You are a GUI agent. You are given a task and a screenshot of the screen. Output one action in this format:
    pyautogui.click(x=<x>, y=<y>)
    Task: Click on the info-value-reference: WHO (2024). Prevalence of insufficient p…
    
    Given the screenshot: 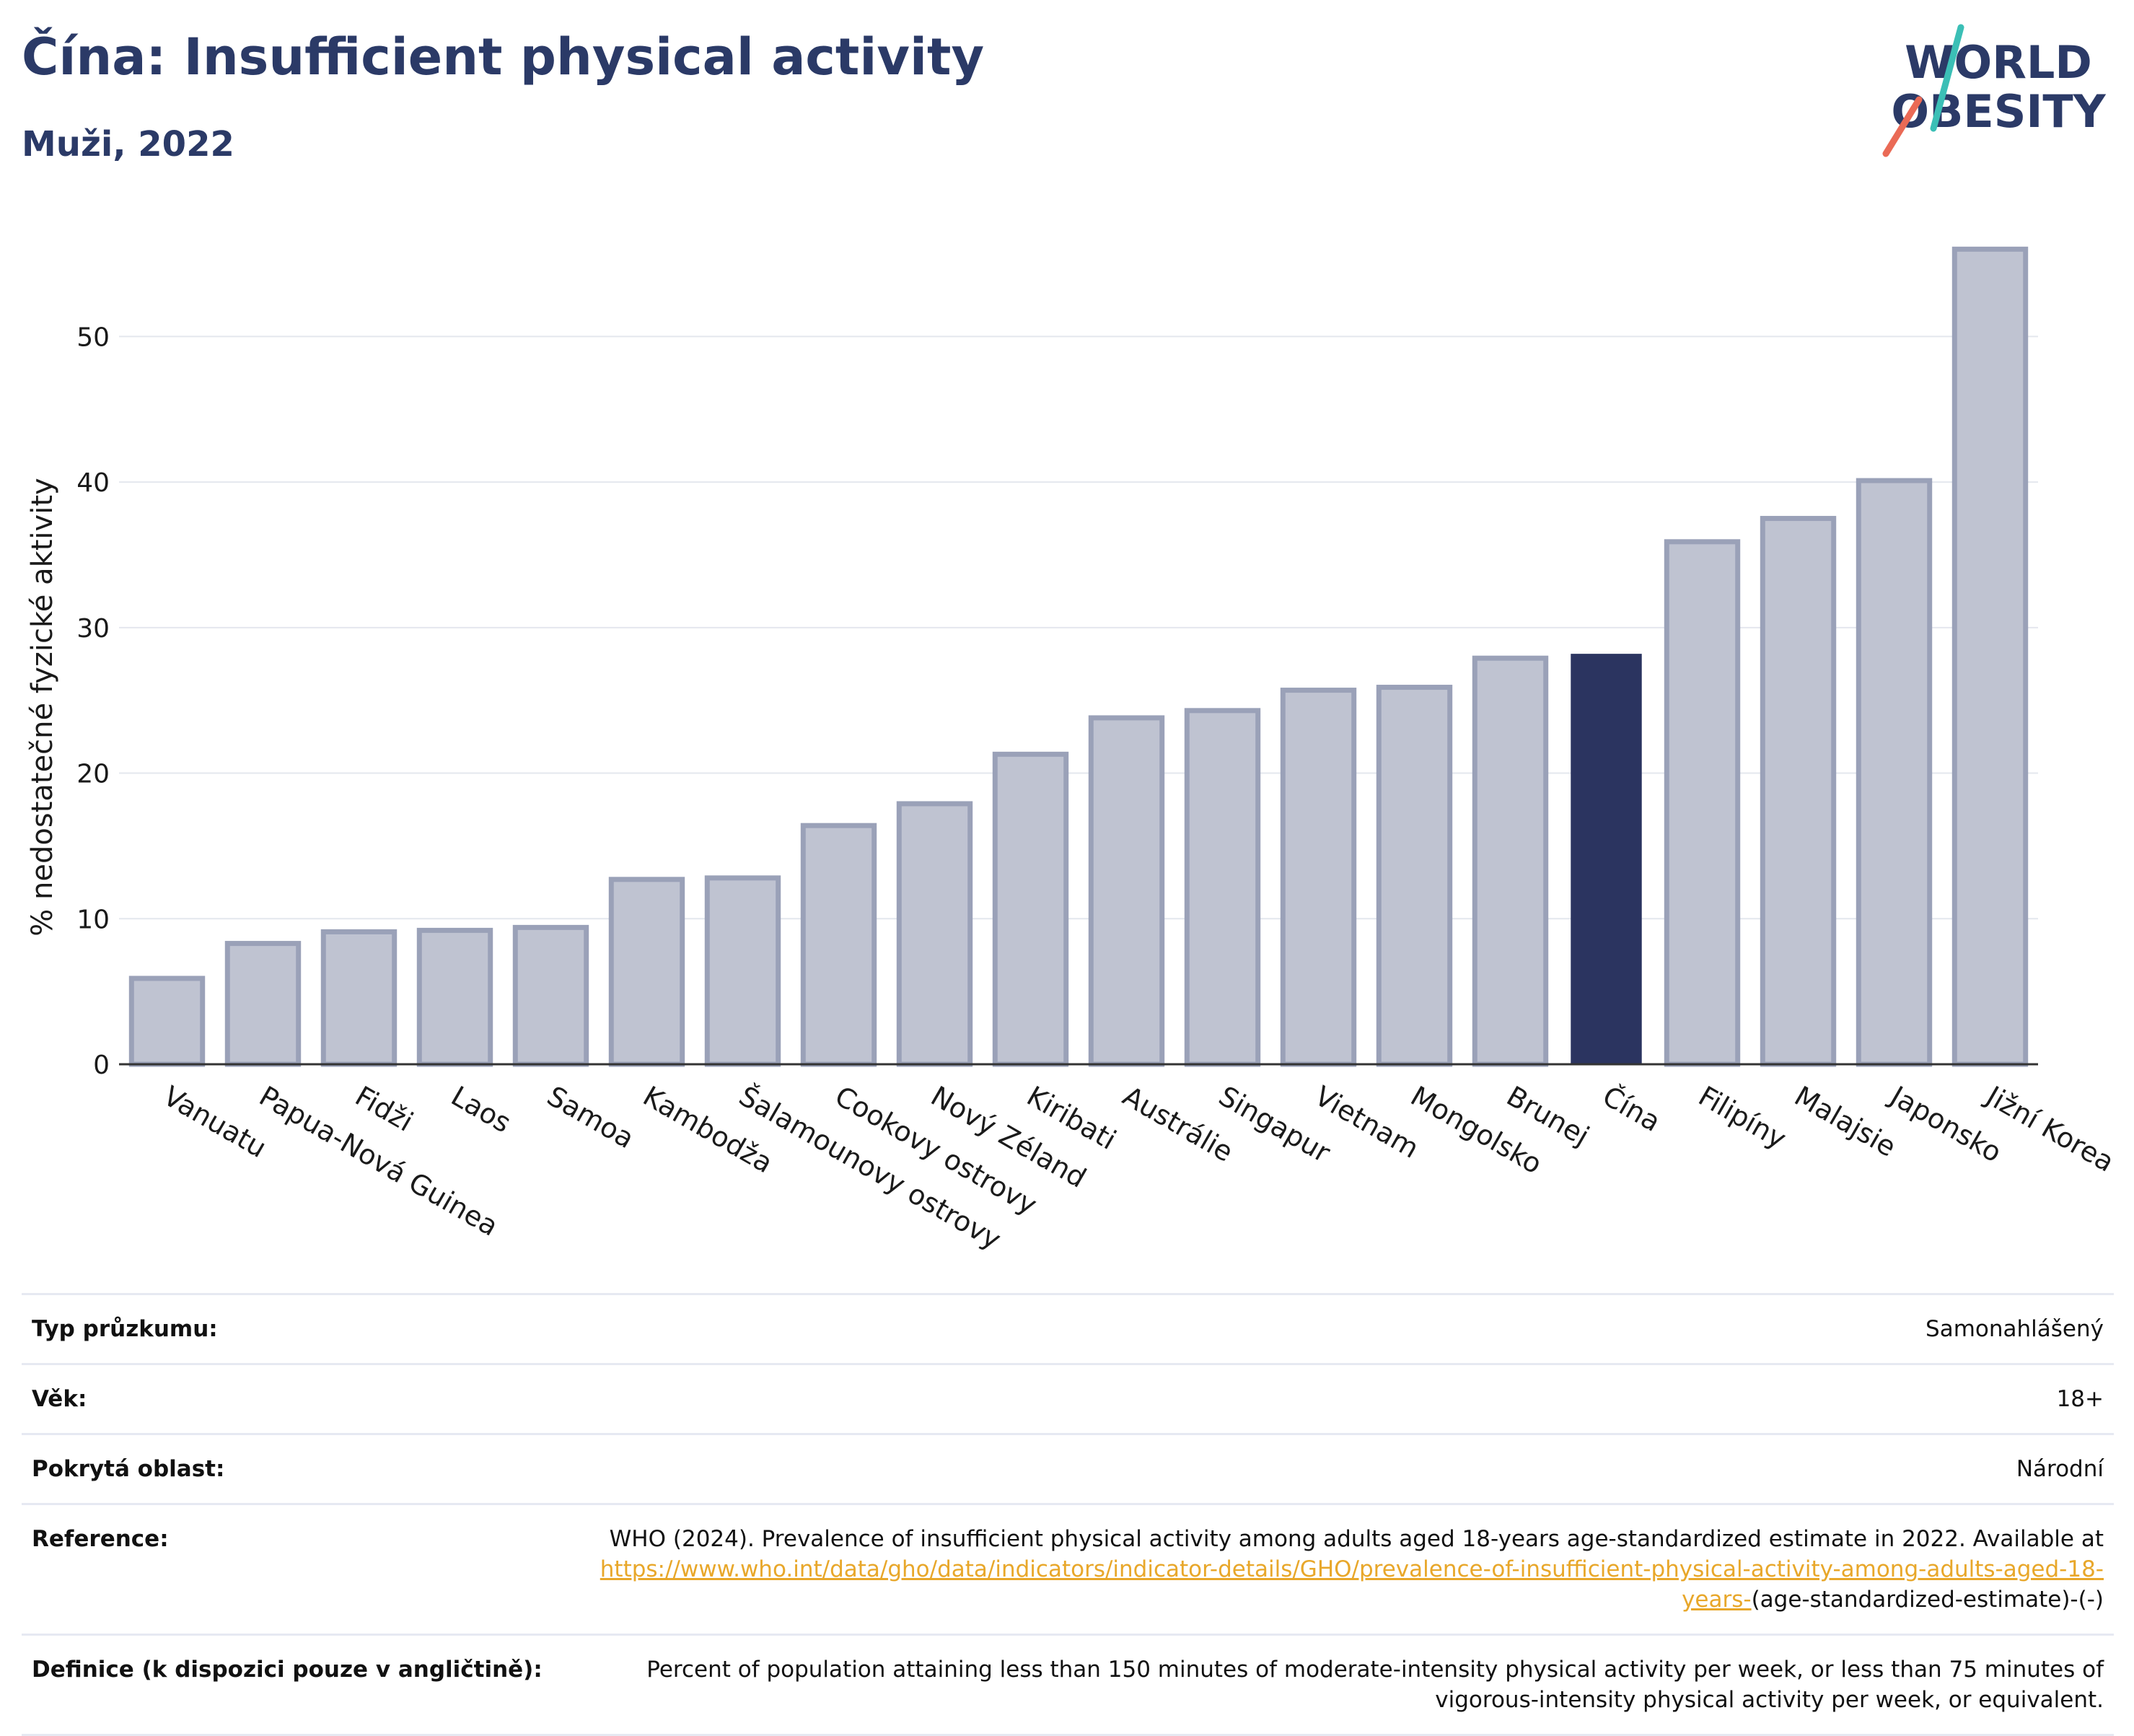 What is the action you would take?
    pyautogui.click(x=1333, y=1569)
    